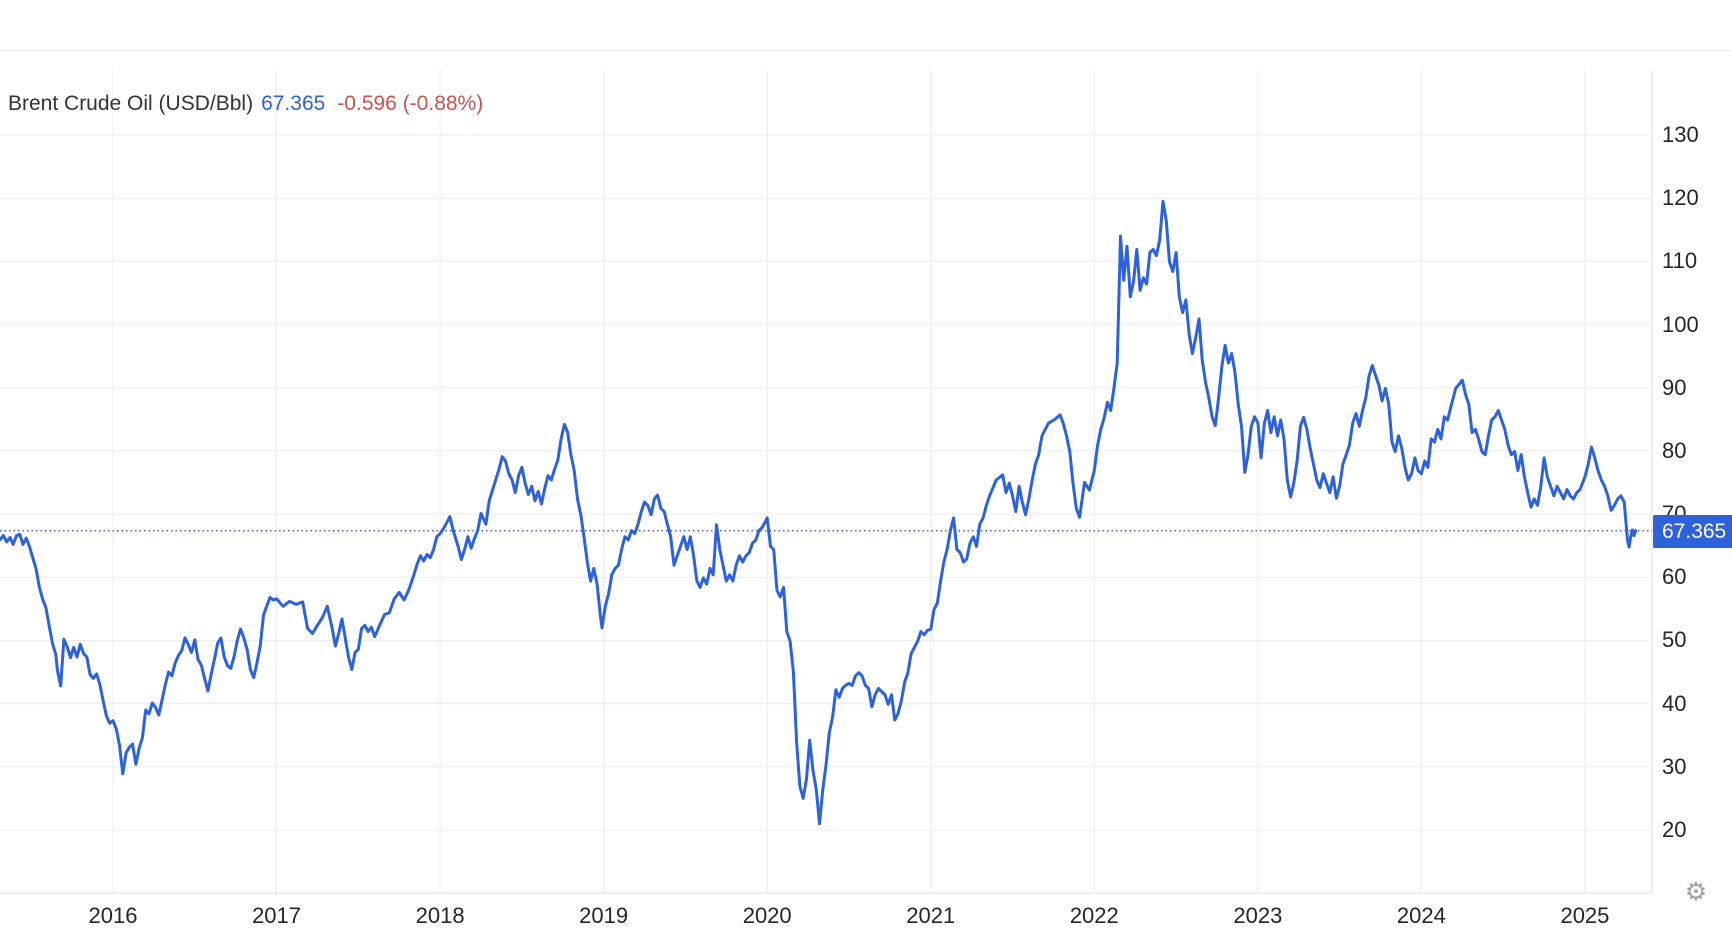  Describe the element at coordinates (1680, 261) in the screenshot. I see `y-tick-label-110: 110` at that location.